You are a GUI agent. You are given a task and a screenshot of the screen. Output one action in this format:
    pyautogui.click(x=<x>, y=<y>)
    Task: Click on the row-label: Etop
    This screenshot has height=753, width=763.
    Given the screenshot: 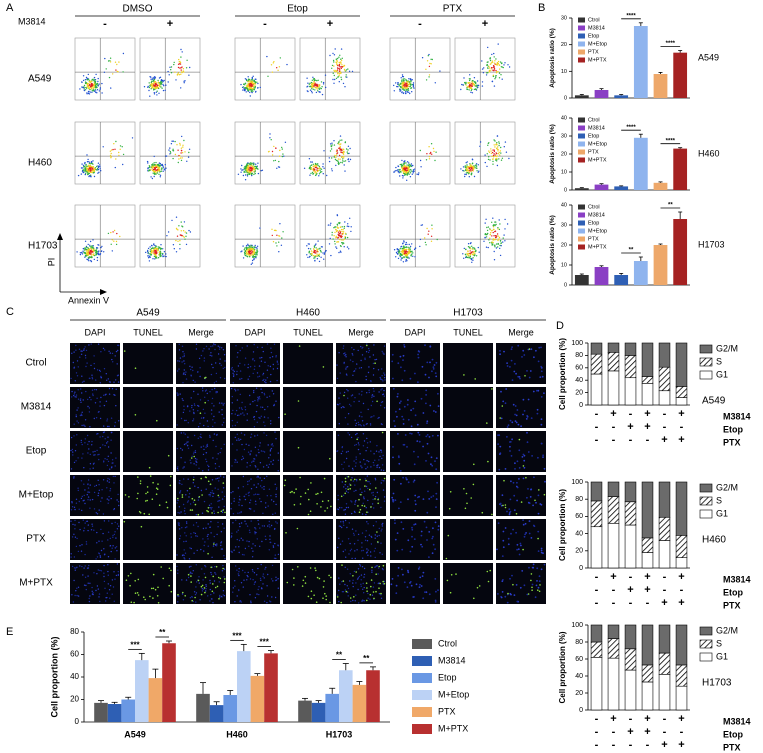 What is the action you would take?
    pyautogui.click(x=36, y=451)
    